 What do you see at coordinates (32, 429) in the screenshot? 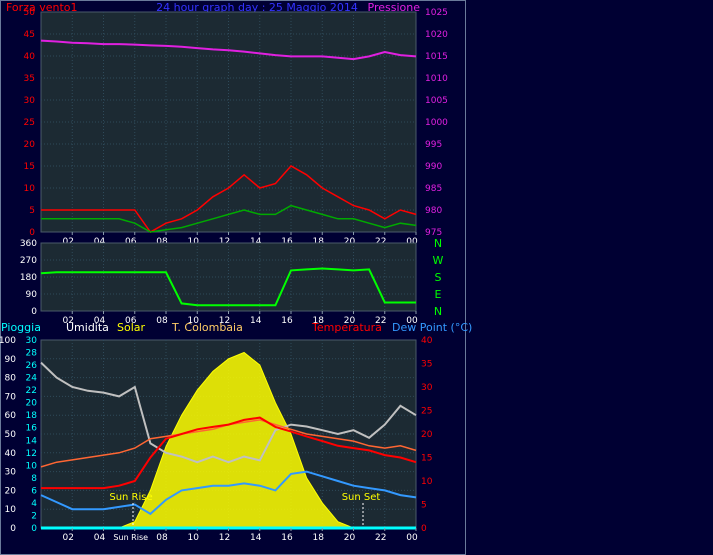
I see `y-tick-label: 16` at bounding box center [32, 429].